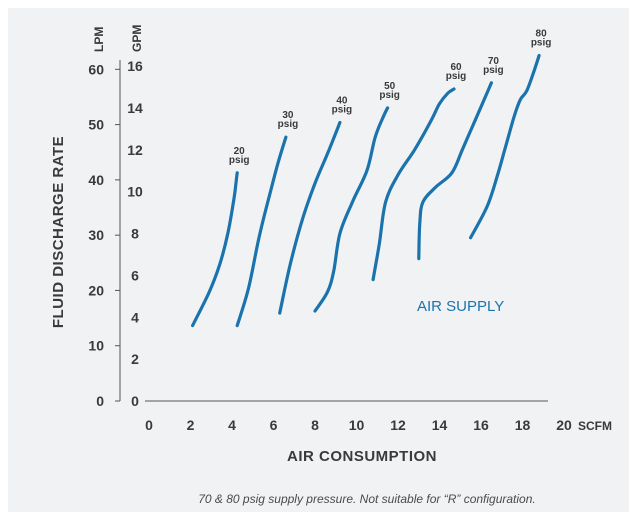  I want to click on gpm-tick-label: 0, so click(135, 401).